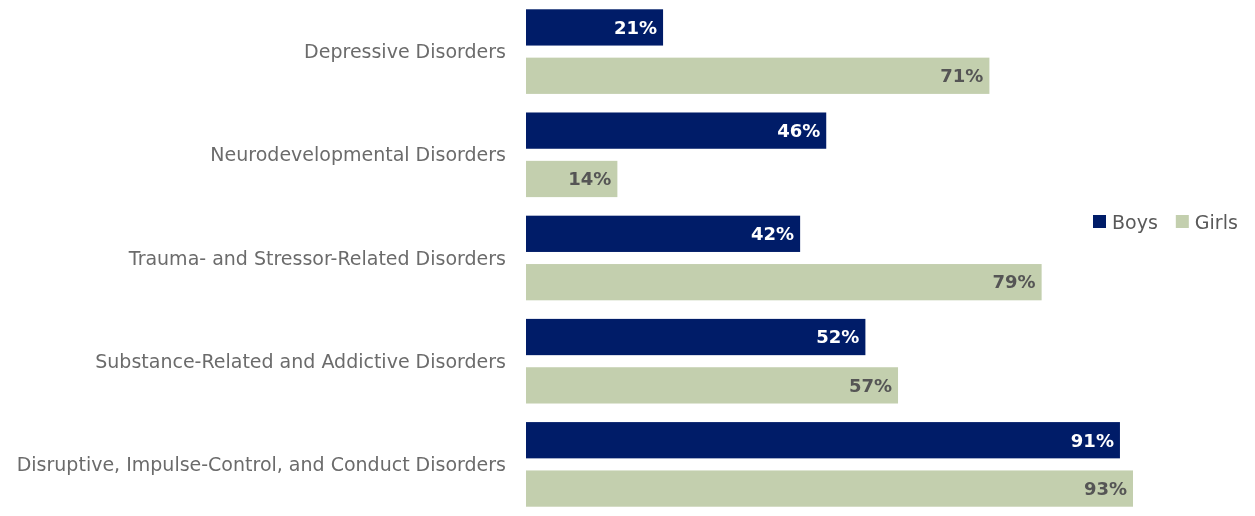 This screenshot has width=1255, height=516. What do you see at coordinates (1014, 282) in the screenshot?
I see `data-label: 79%` at bounding box center [1014, 282].